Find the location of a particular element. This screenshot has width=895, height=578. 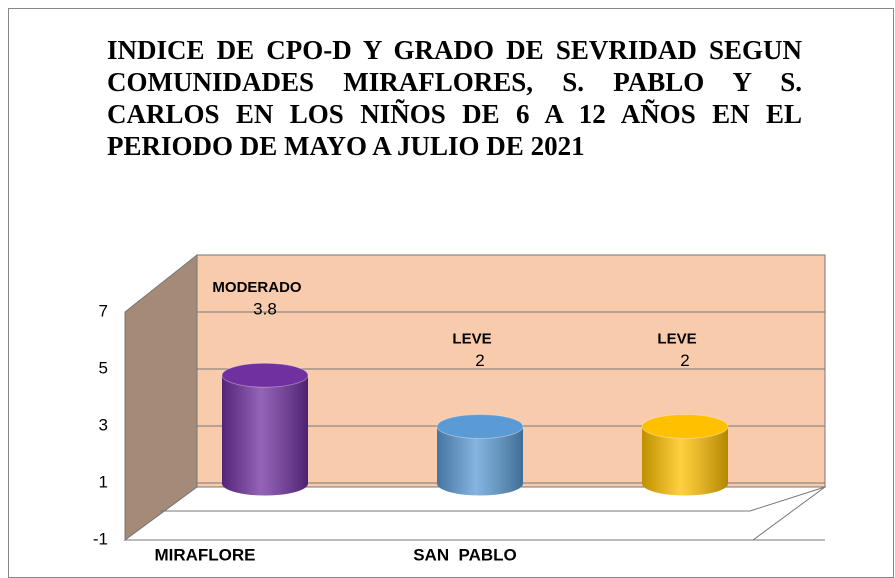

y-tick-label: 1 is located at coordinates (103, 481).